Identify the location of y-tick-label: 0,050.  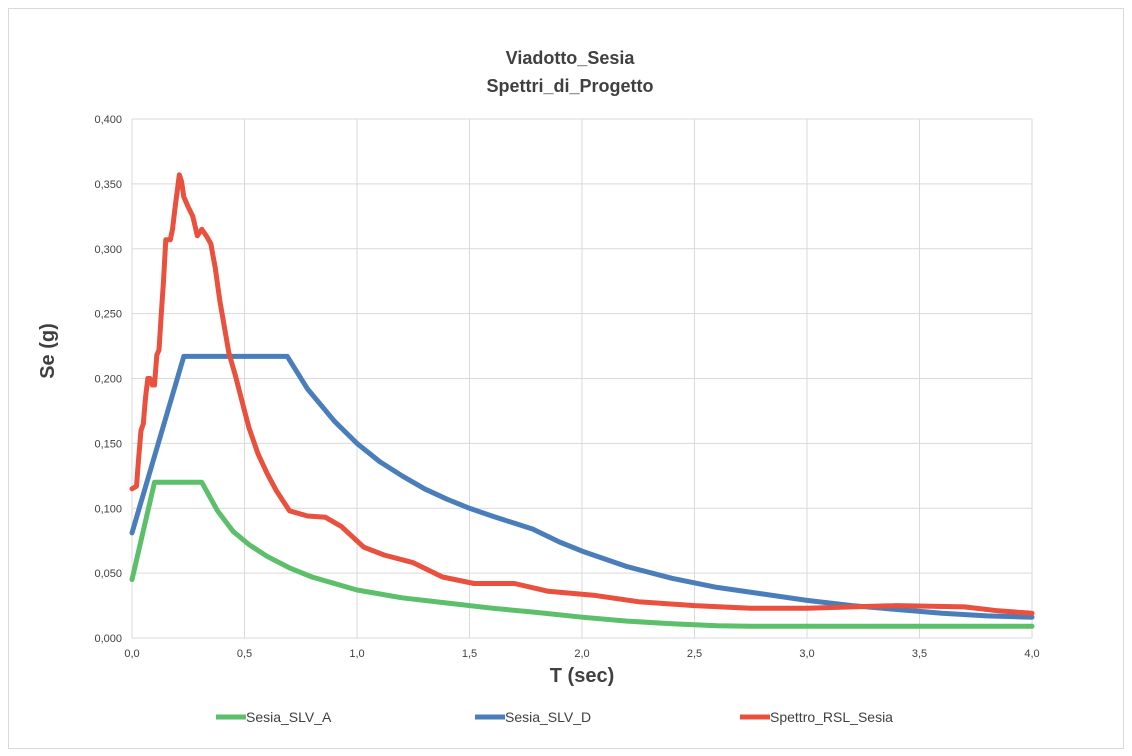
(108, 574).